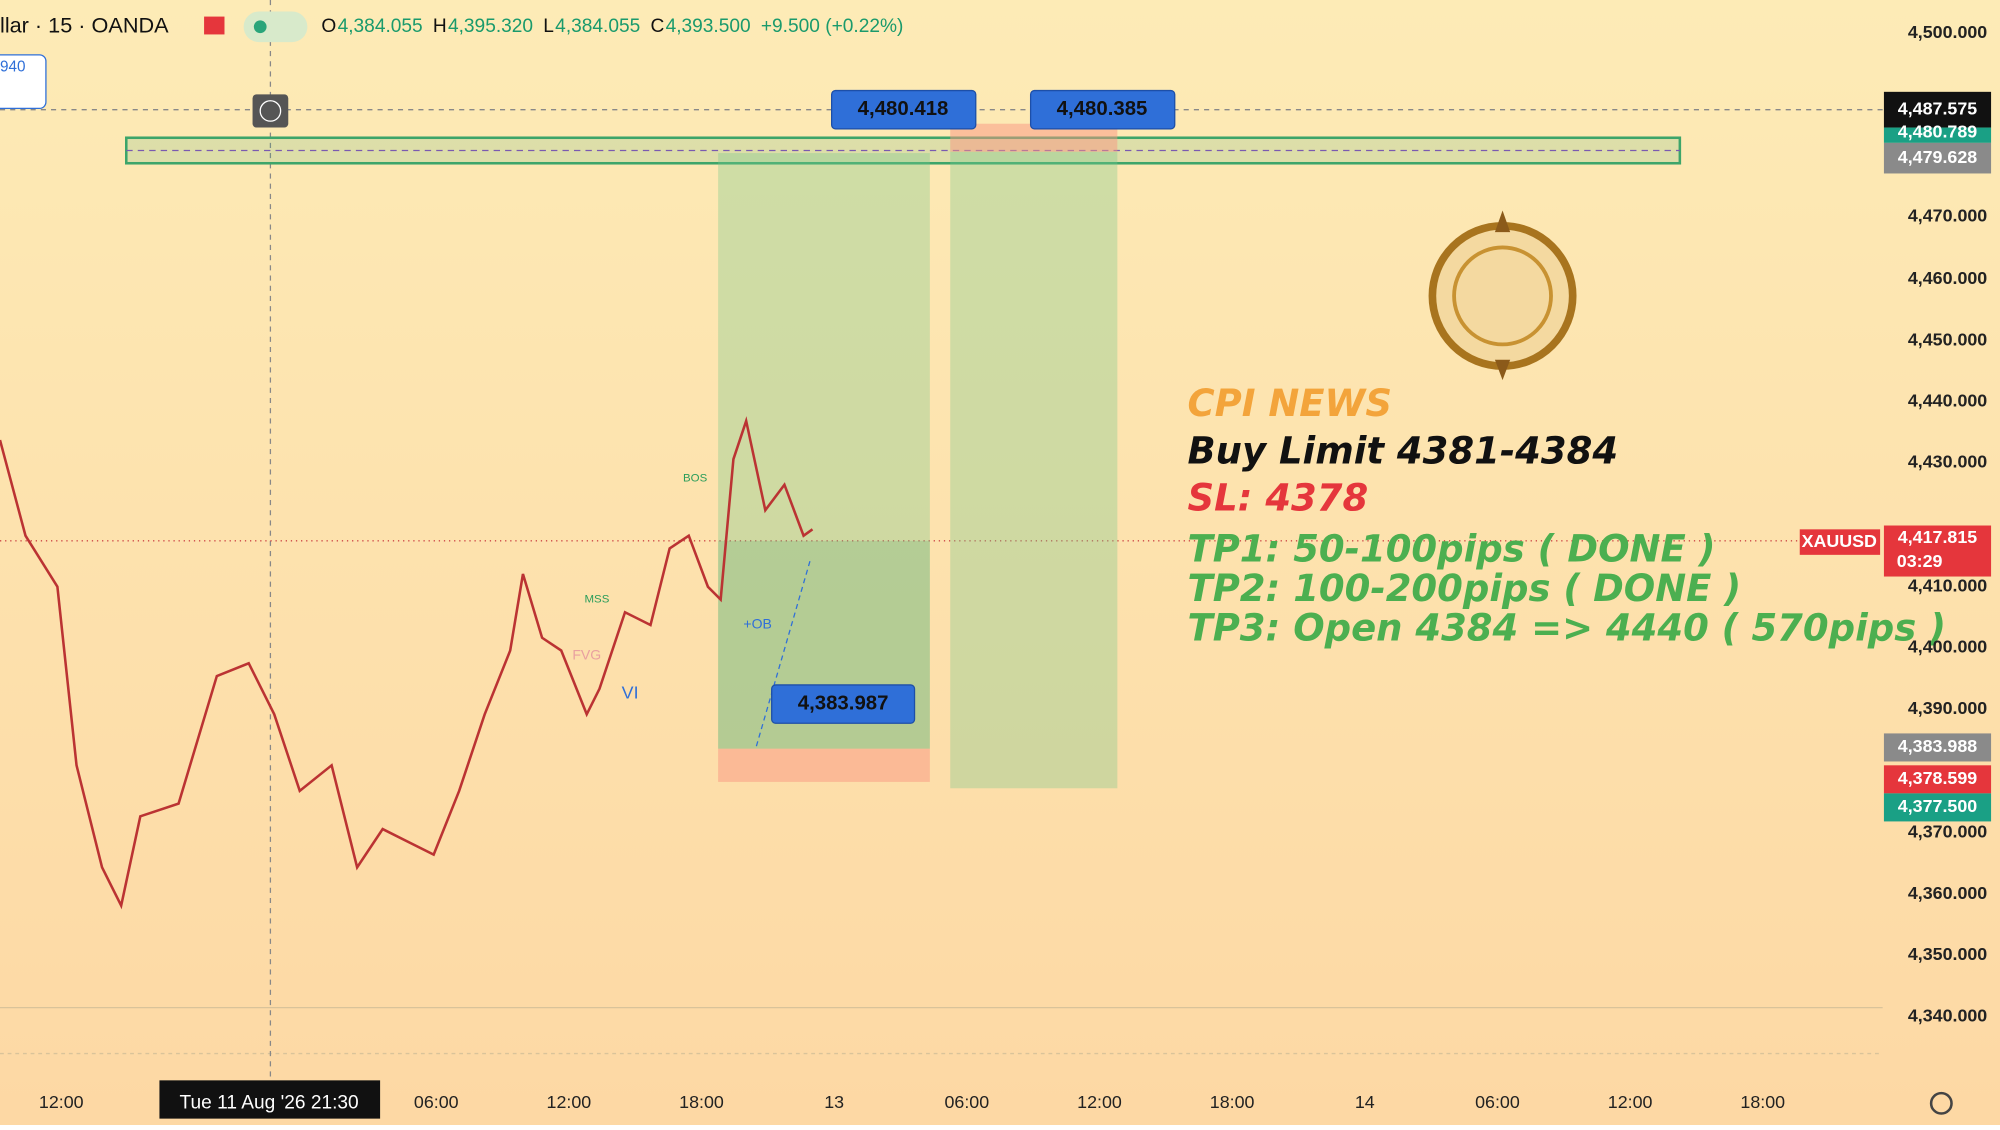 This screenshot has height=1130, width=2000. I want to click on time-label: 14, so click(1365, 1102).